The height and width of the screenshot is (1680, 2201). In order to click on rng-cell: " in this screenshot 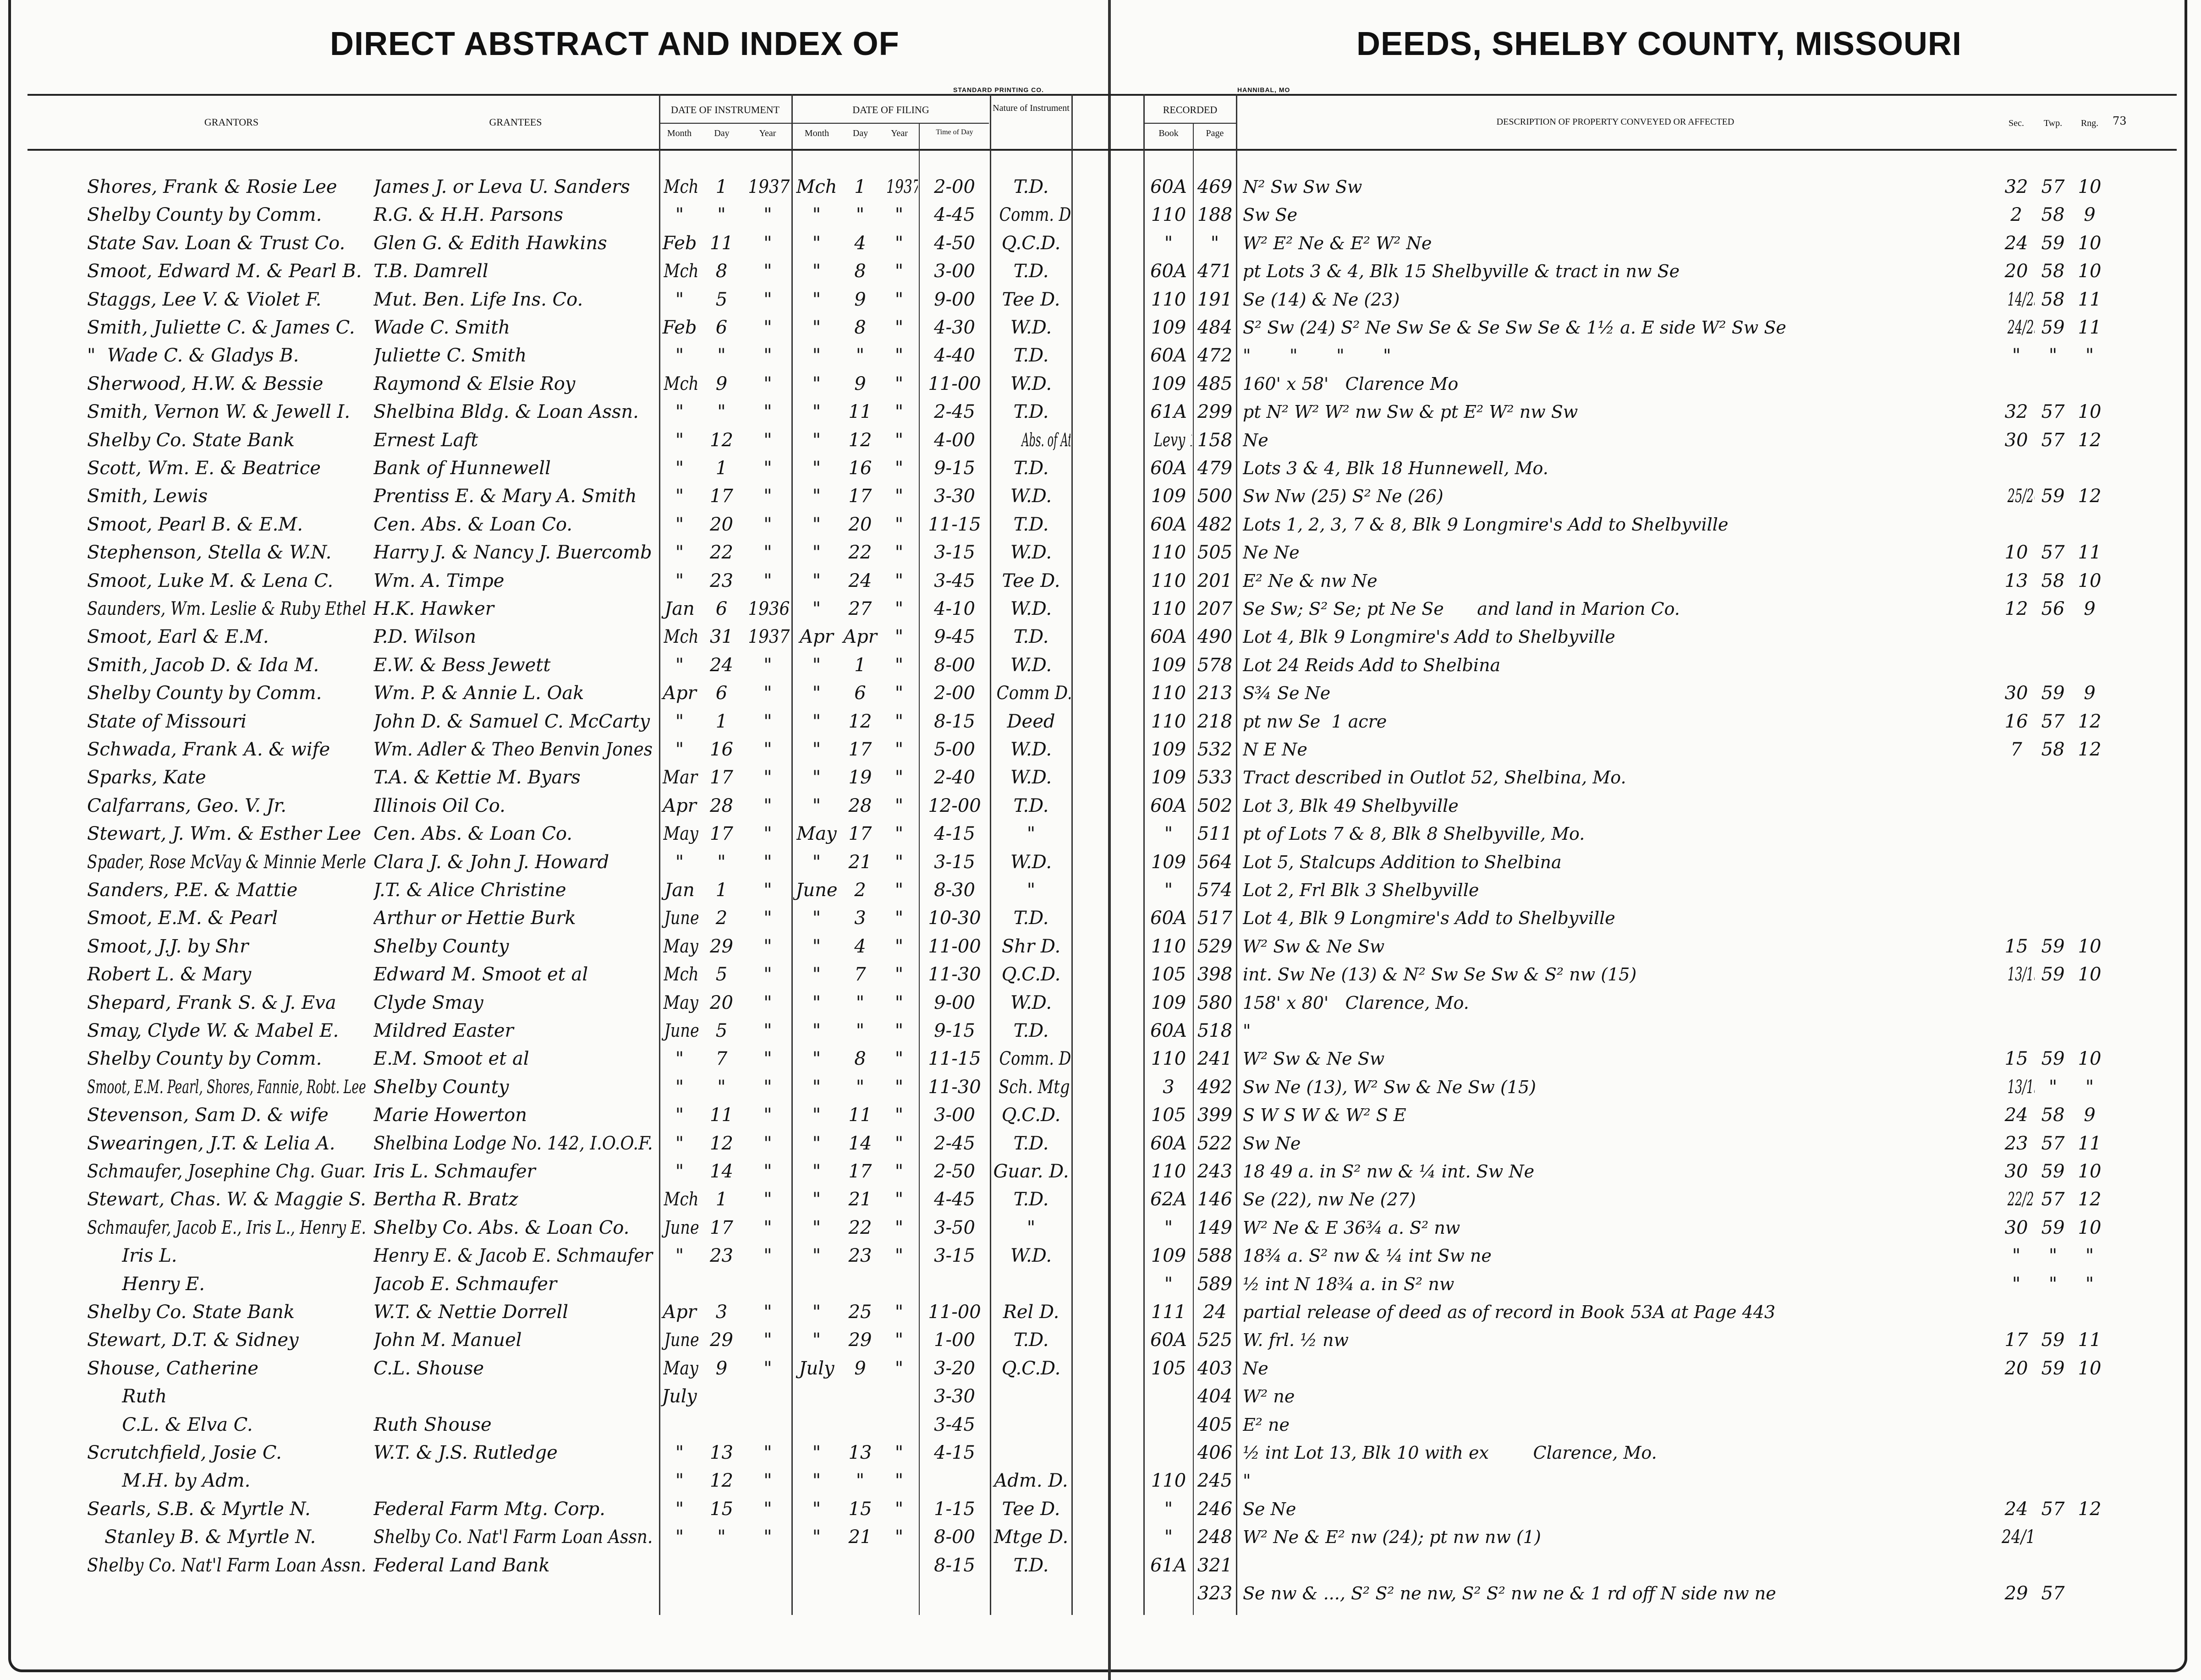, I will do `click(2089, 1284)`.